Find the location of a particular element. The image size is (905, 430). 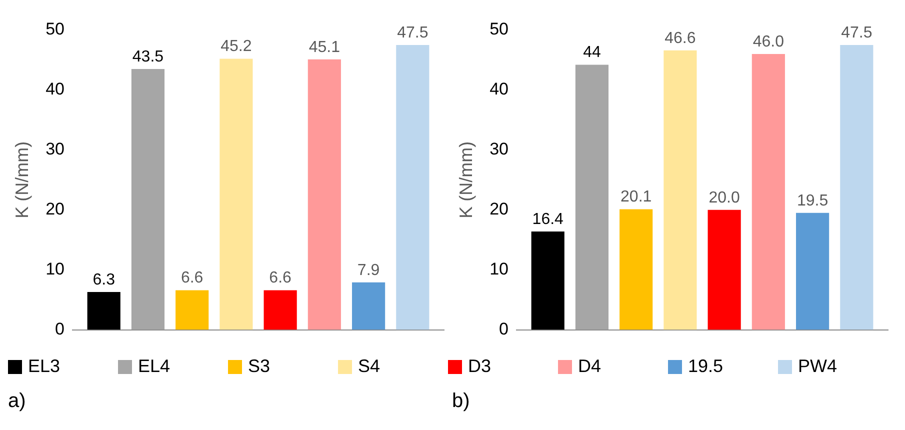

legend-label: D4 is located at coordinates (590, 366).